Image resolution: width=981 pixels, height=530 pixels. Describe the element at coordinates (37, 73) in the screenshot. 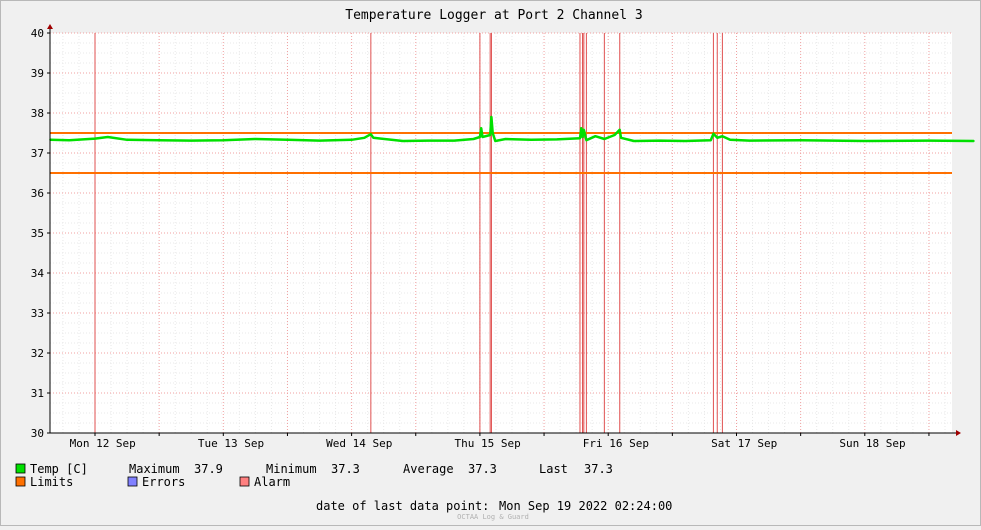

I see `y-tick-label: 39` at that location.